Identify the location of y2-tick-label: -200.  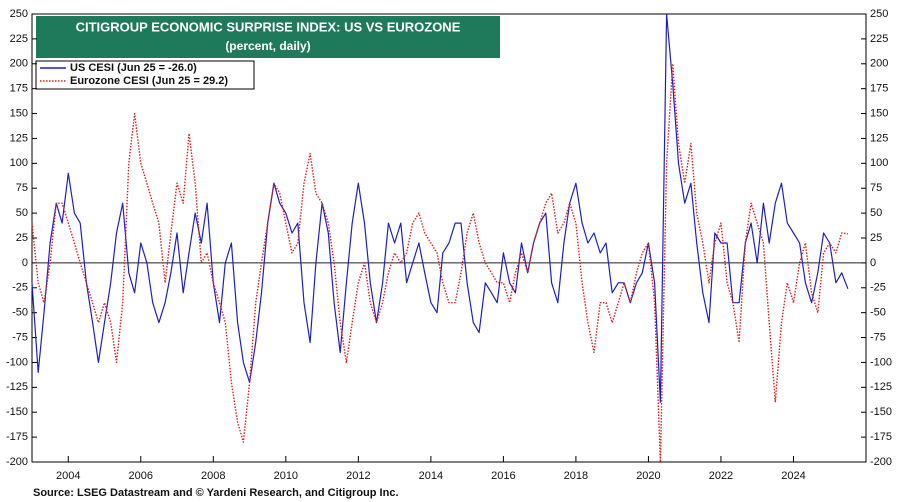
(881, 462).